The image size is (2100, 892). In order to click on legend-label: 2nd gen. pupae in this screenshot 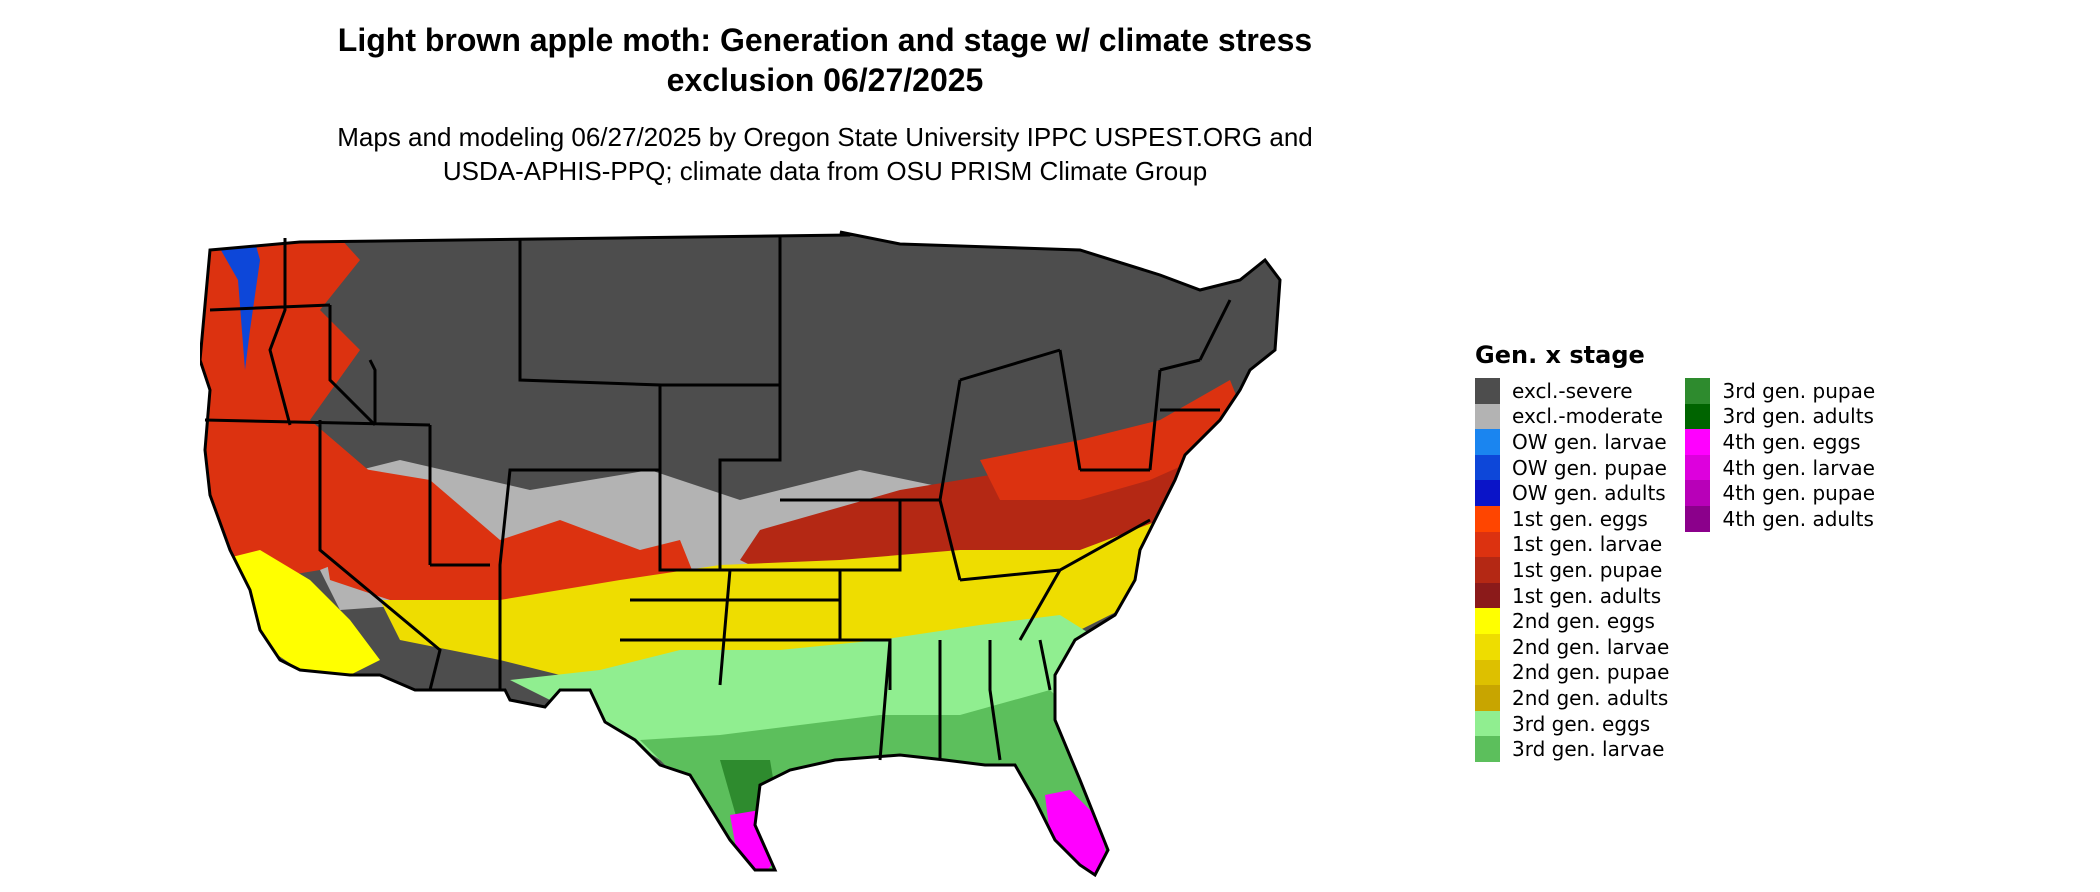, I will do `click(1591, 672)`.